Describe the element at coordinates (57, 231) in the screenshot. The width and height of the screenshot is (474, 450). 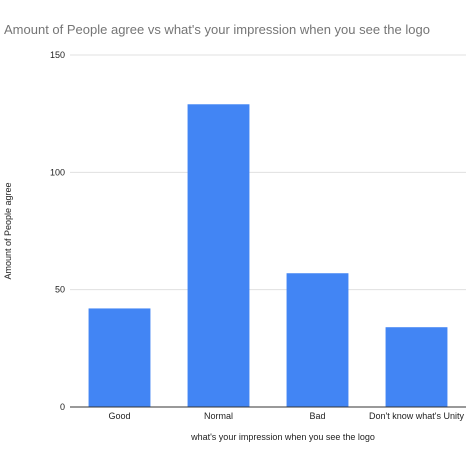
I see `y-axis-ticks: 0 50 100 150` at that location.